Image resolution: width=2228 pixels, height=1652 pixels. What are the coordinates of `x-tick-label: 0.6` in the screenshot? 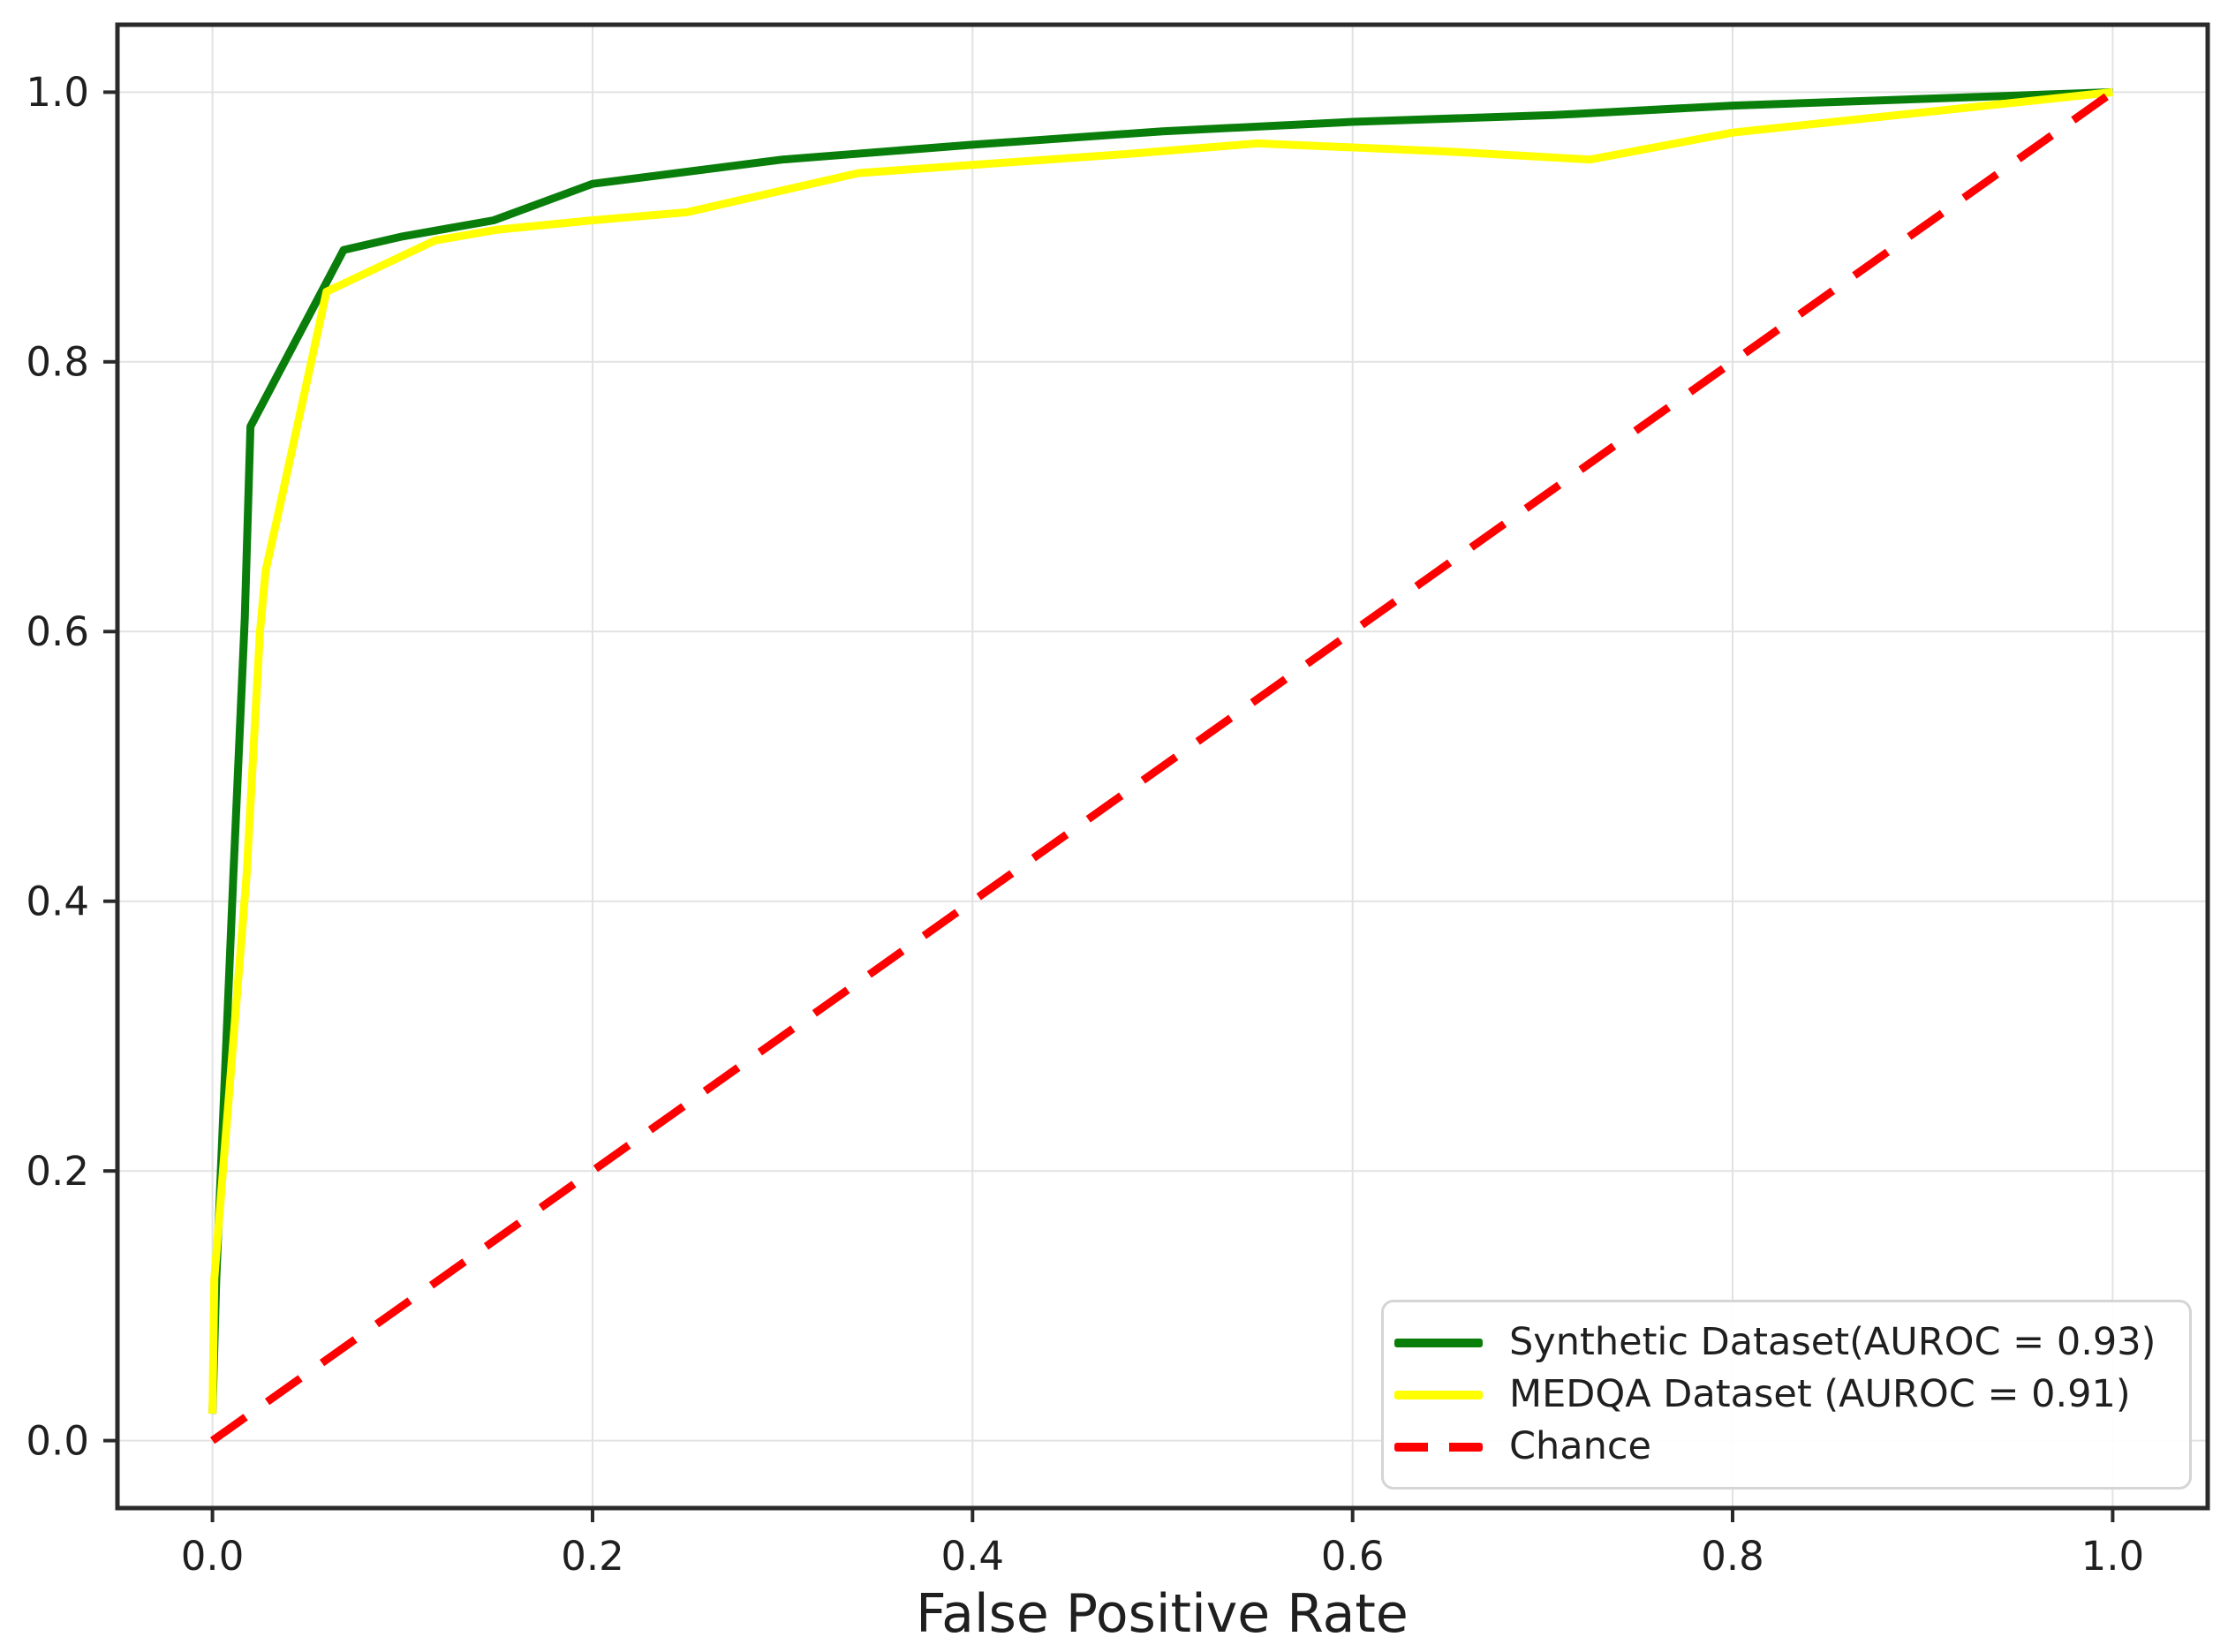 It's located at (1353, 1556).